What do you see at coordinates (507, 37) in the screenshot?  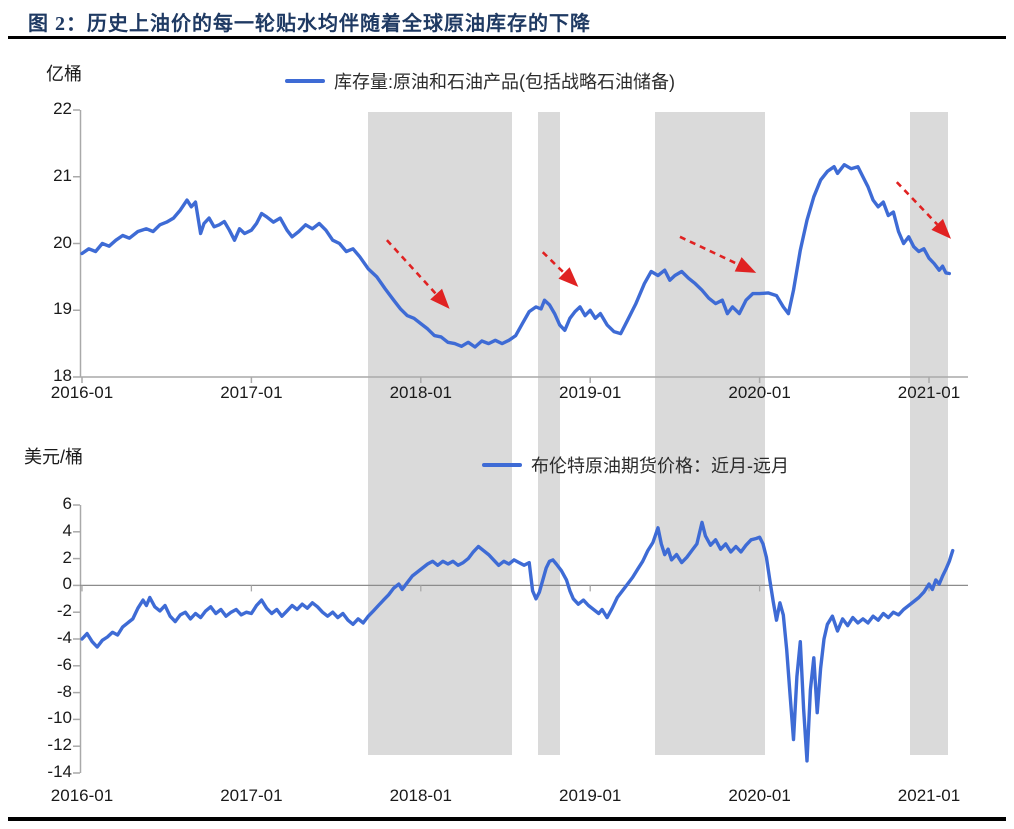 I see `title-divider` at bounding box center [507, 37].